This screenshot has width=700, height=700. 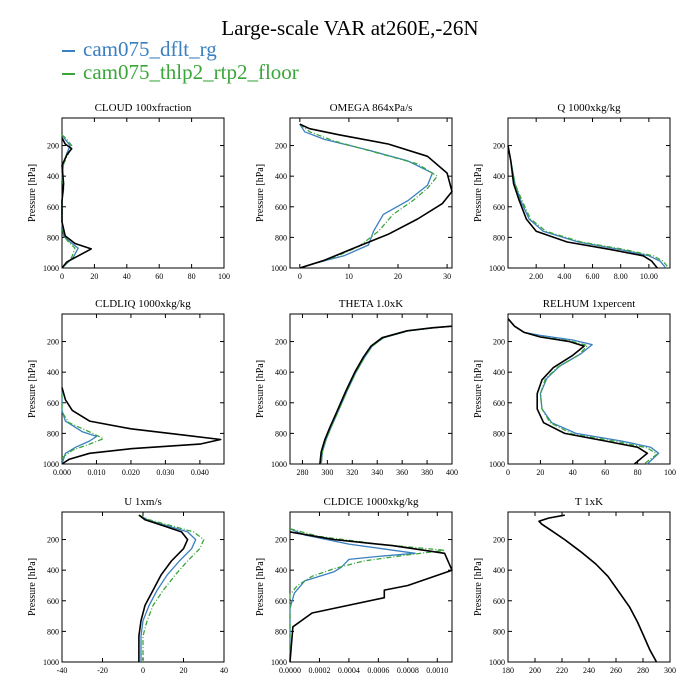 What do you see at coordinates (371, 108) in the screenshot?
I see `panel-title: OMEGA 864xPa/s` at bounding box center [371, 108].